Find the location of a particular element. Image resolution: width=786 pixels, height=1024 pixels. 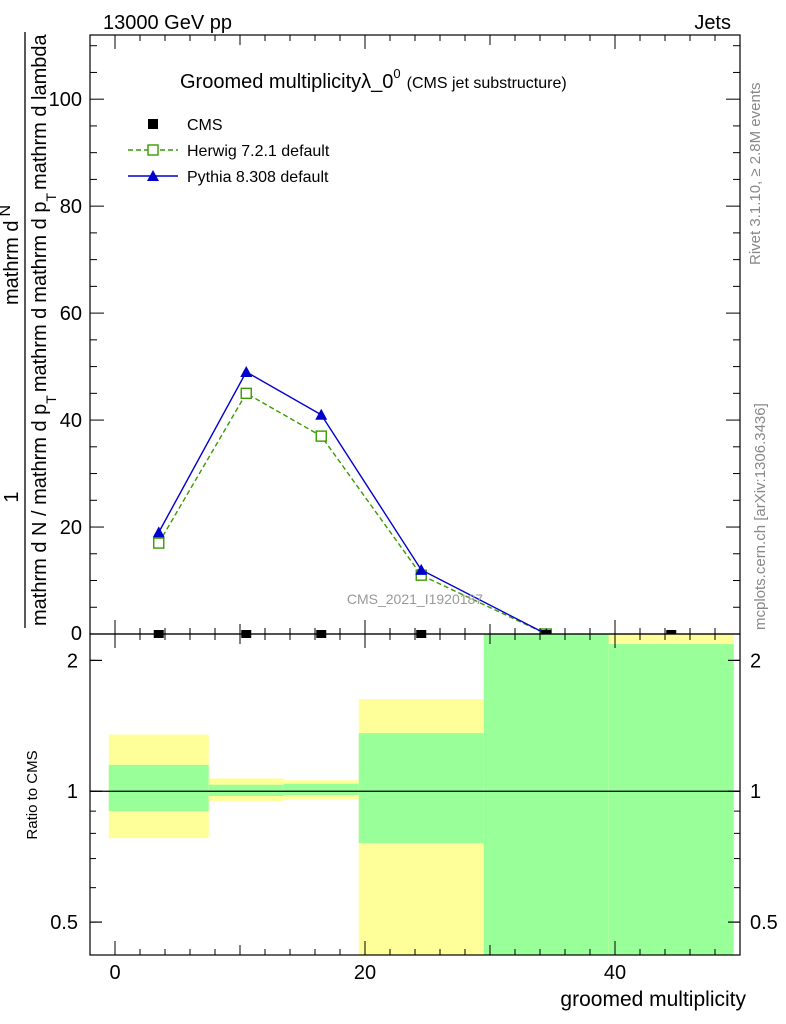

chart-title-main: Groomed multiplicityλ_0 is located at coordinates (286, 82).